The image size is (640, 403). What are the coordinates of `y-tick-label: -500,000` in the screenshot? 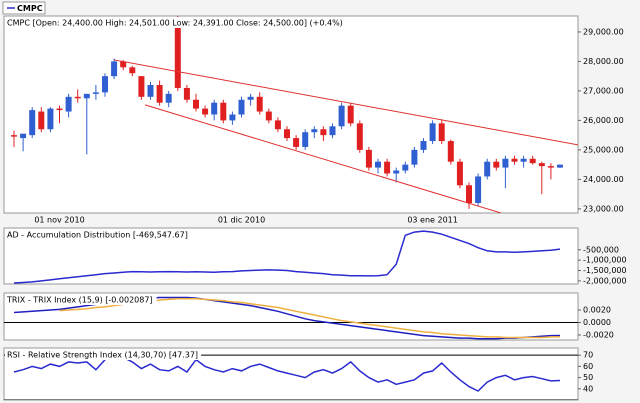 It's located at (601, 249).